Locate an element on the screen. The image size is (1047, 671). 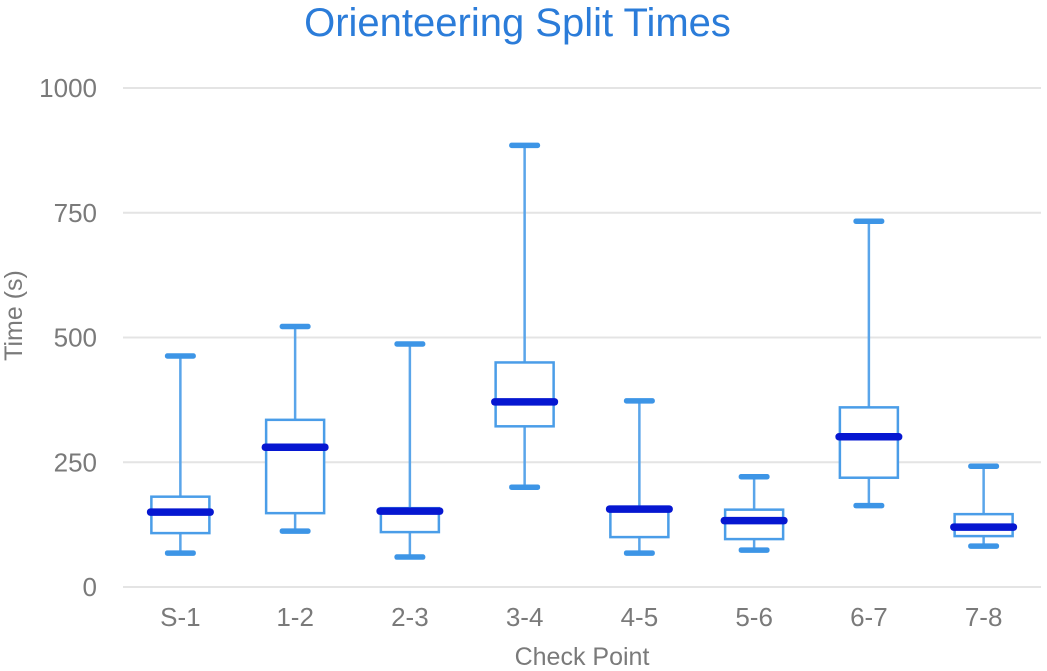
x-tick-label-1-2: 1-2 is located at coordinates (295, 617).